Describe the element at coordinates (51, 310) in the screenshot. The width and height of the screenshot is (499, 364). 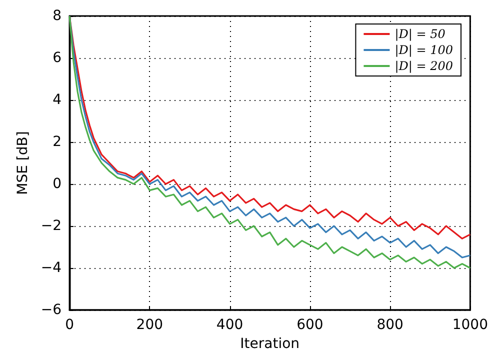
I see `y-tick-label: −6` at that location.